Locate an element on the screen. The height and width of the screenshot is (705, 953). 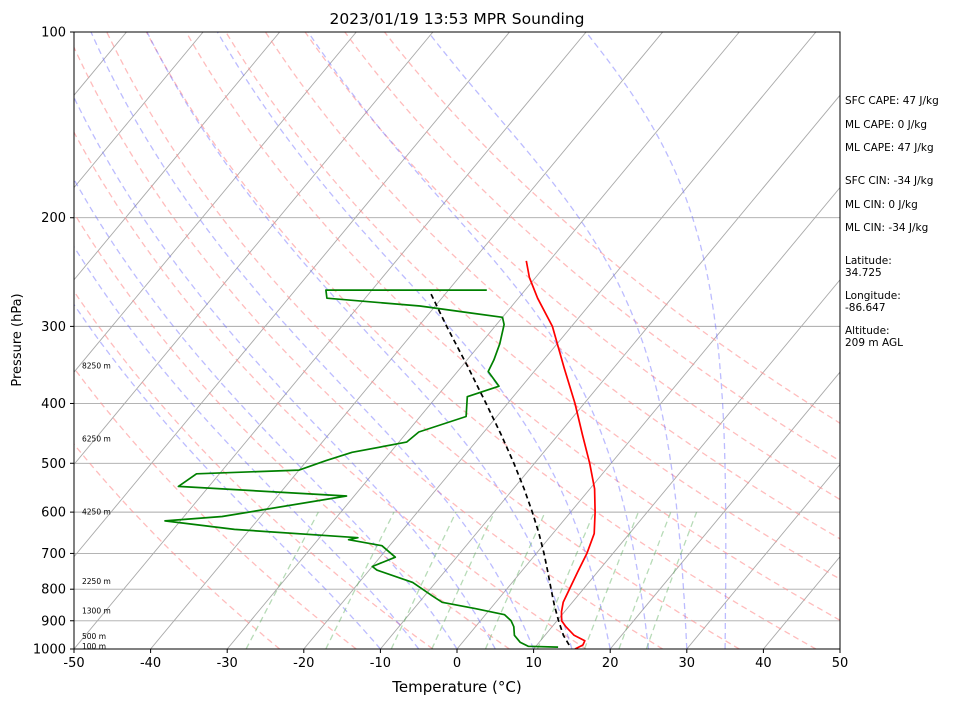
info-item: SFC CAPE: 47 J/kg is located at coordinates (892, 101).